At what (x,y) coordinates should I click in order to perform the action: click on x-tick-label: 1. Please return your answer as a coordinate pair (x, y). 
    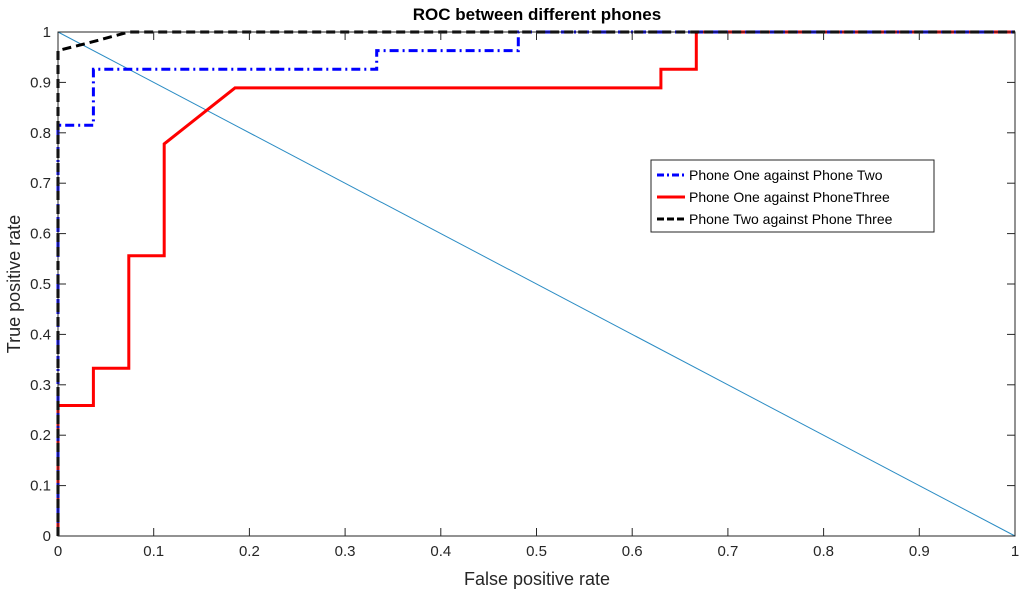
    Looking at the image, I should click on (1015, 551).